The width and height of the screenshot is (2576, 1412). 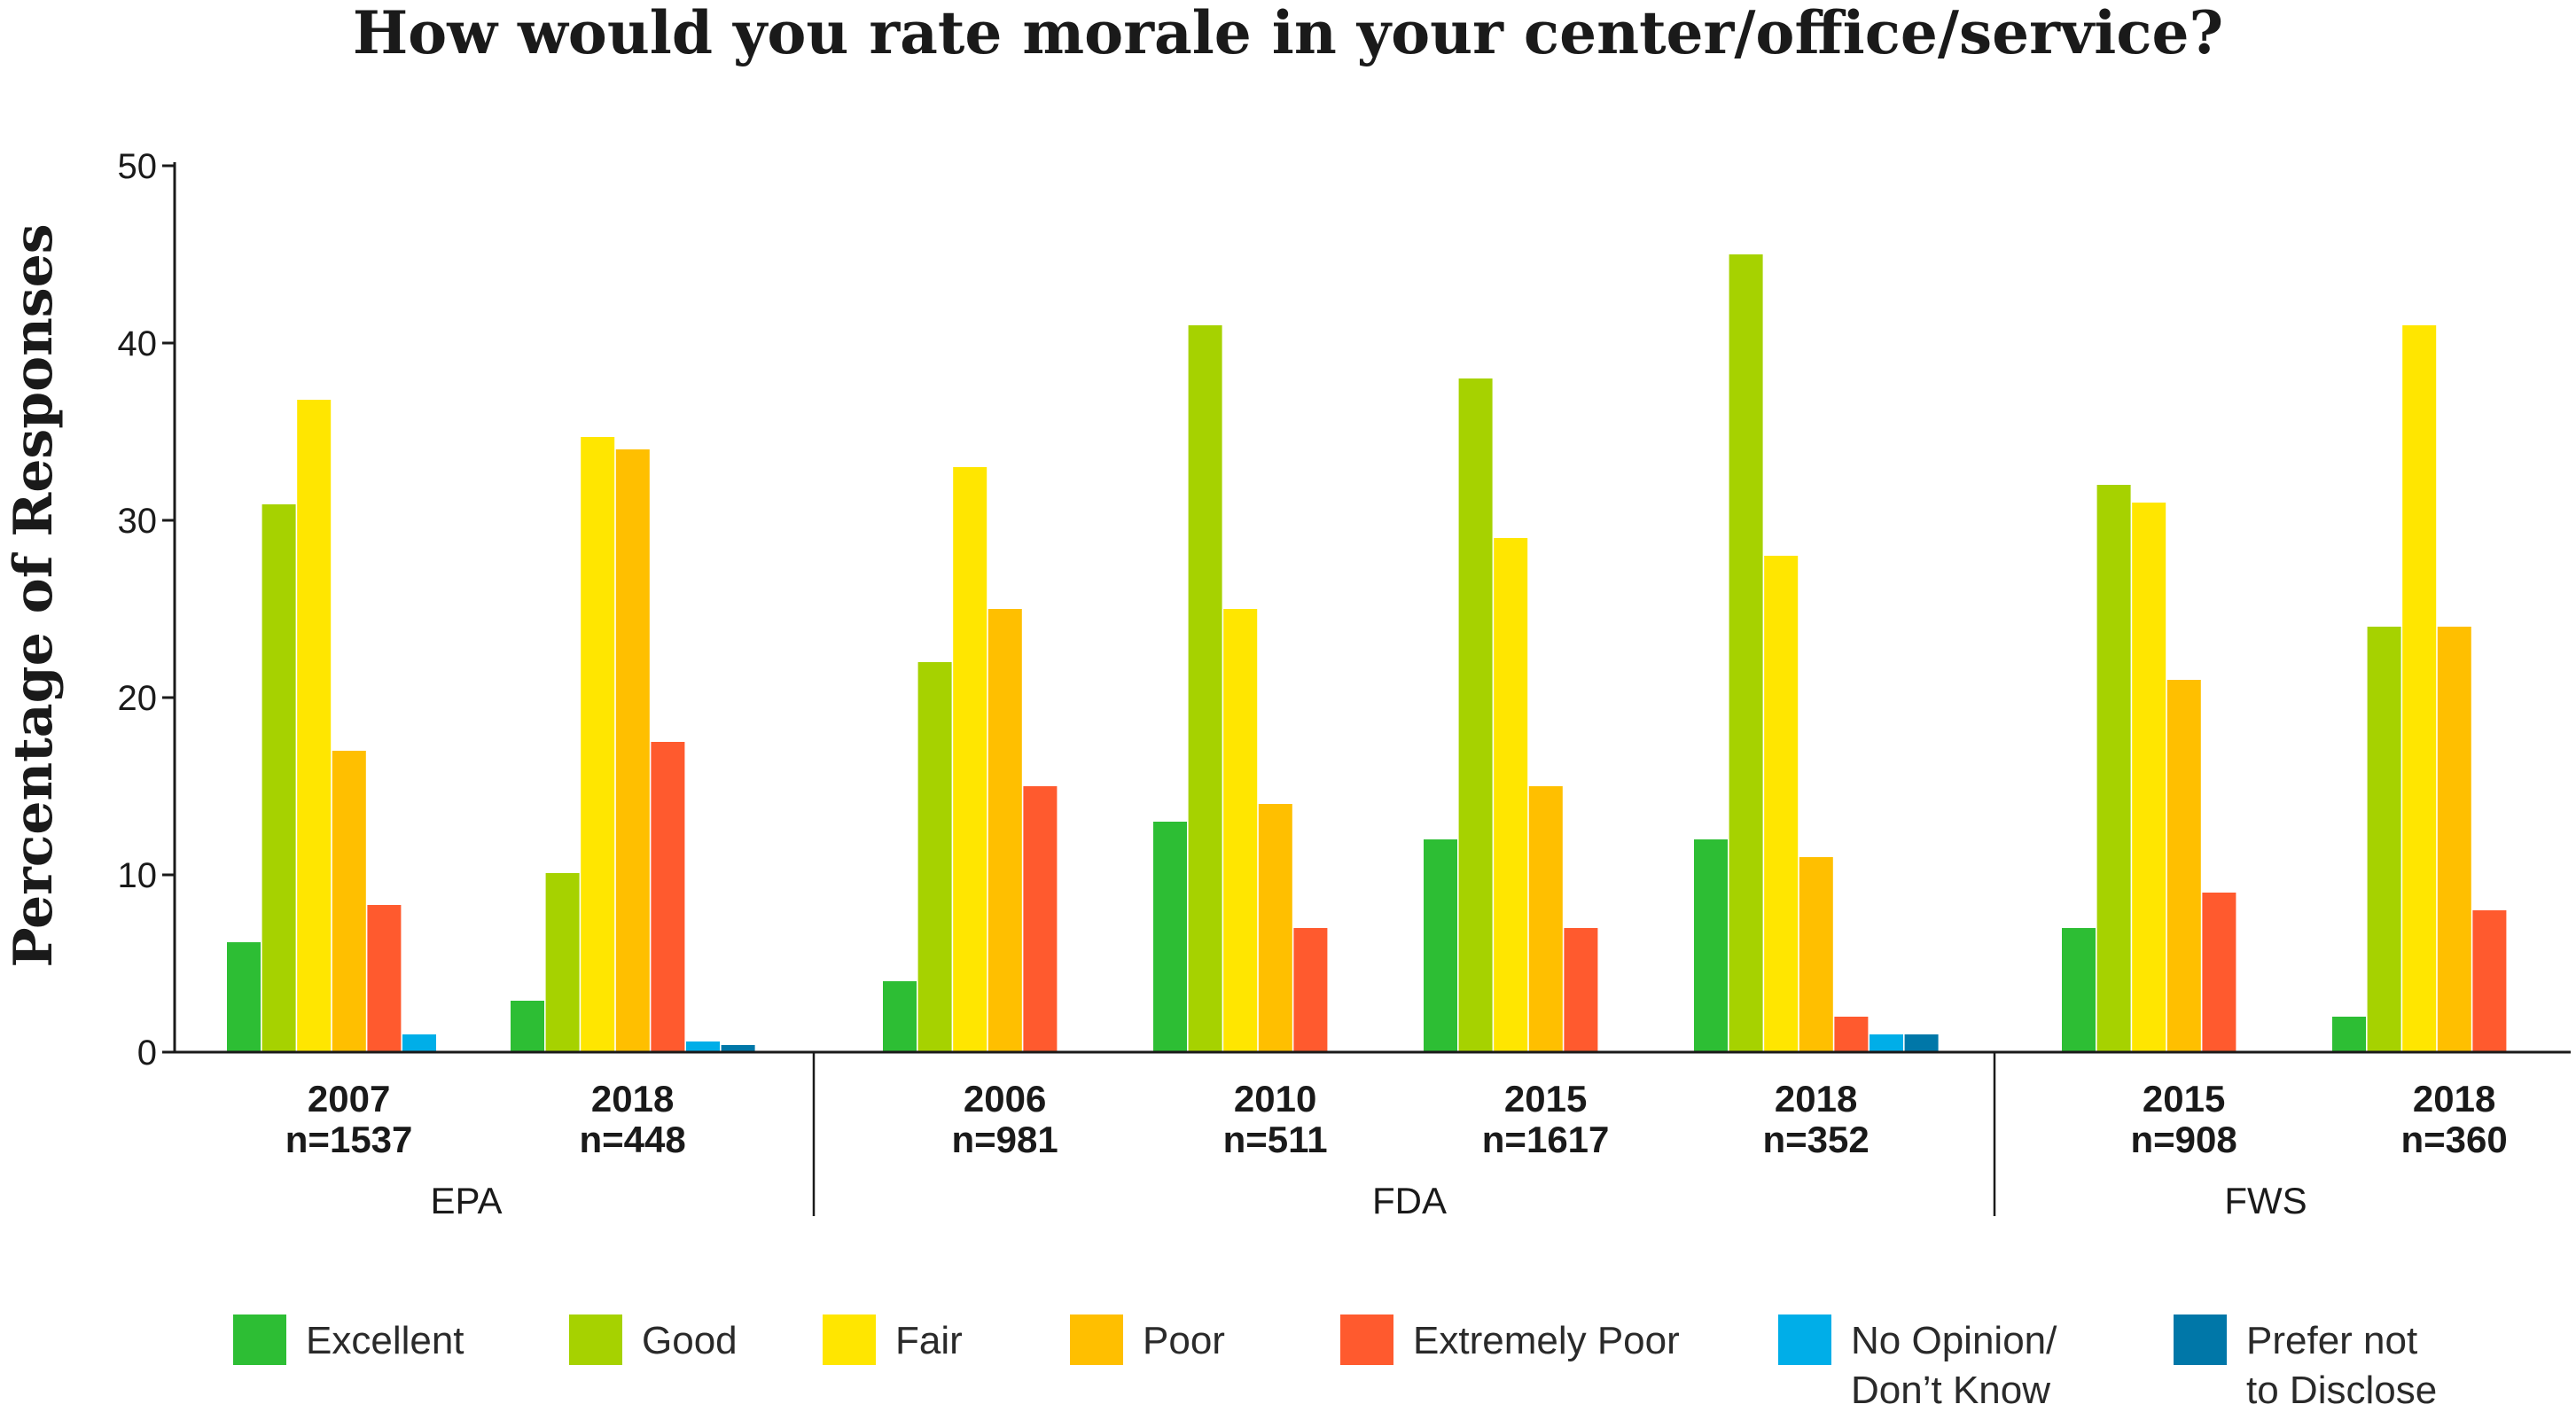 What do you see at coordinates (690, 1340) in the screenshot?
I see `legend-label: Good` at bounding box center [690, 1340].